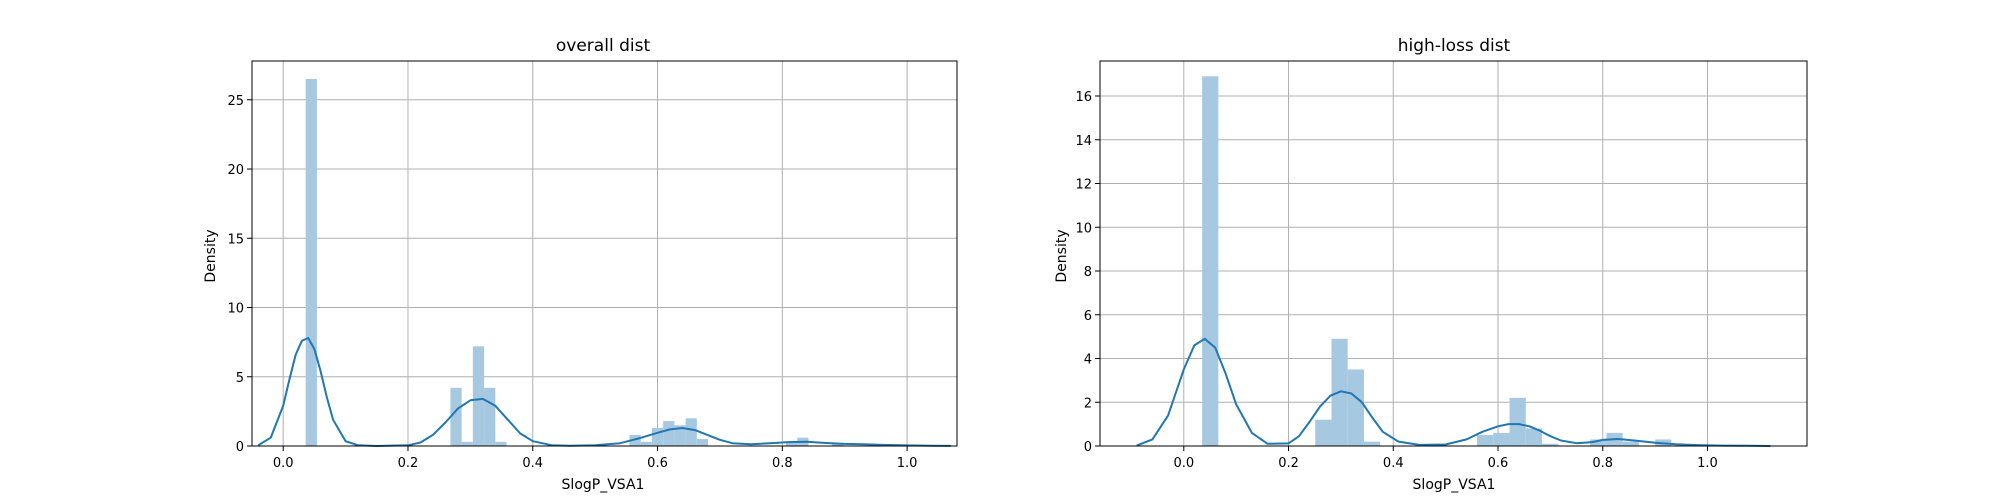  I want to click on chart-title: high-loss dist, so click(1454, 46).